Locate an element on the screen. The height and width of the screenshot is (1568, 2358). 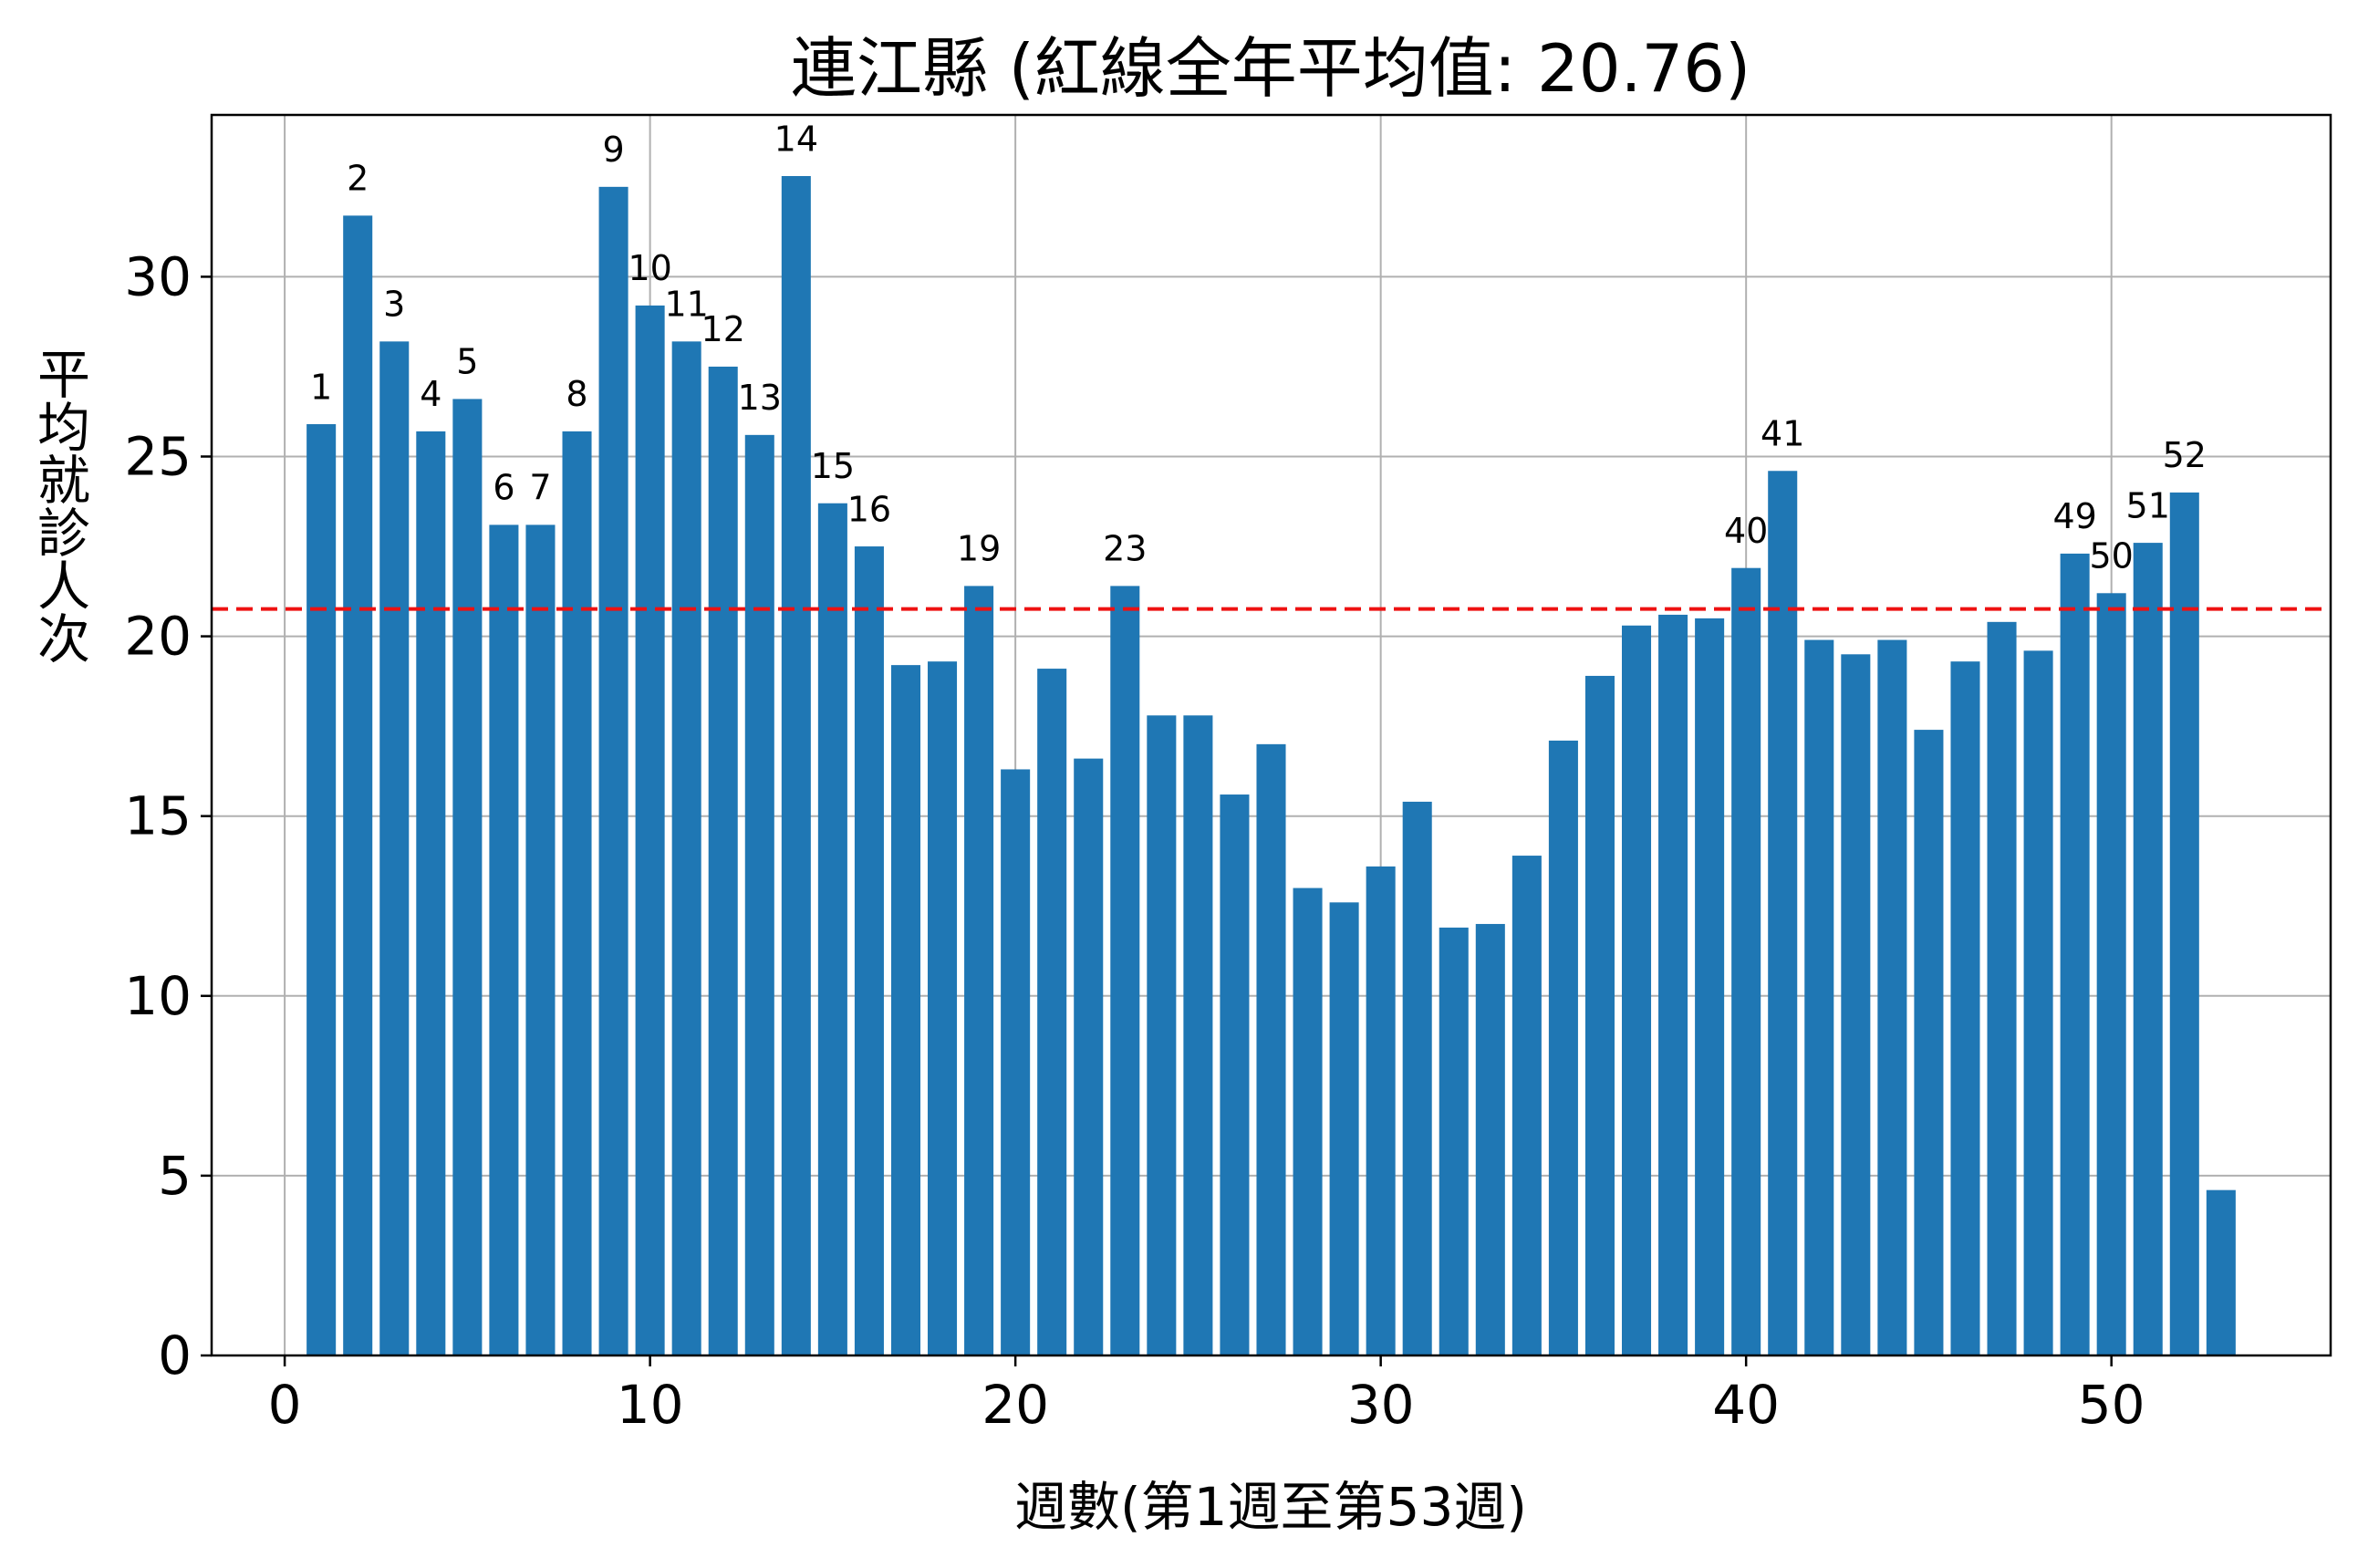
y-tick-label: 15 is located at coordinates (158, 816).